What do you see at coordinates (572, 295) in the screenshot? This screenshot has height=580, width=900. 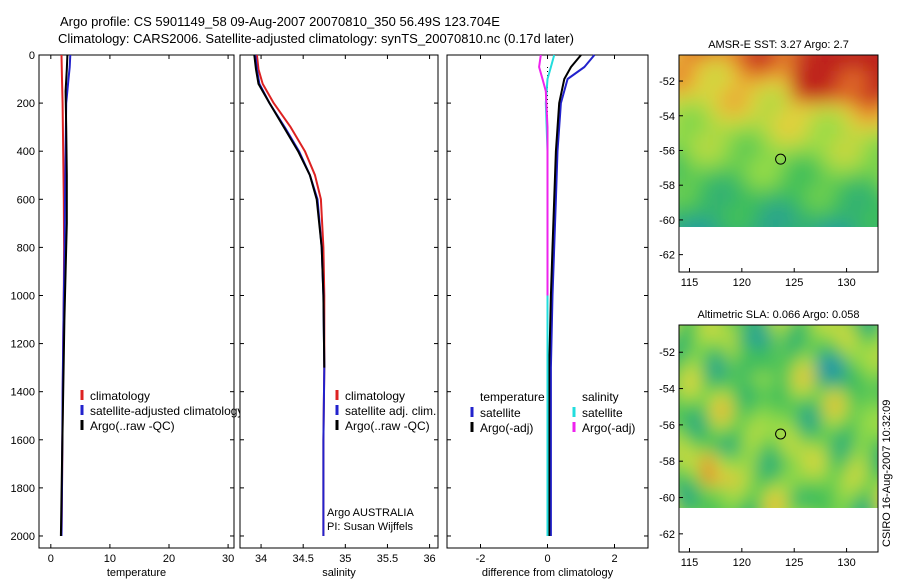 I see `series-line` at bounding box center [572, 295].